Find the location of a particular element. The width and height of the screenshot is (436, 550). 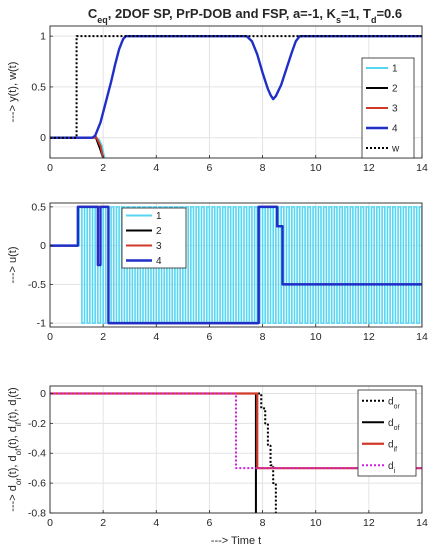

x-axis-label: ---> Time t is located at coordinates (236, 541).